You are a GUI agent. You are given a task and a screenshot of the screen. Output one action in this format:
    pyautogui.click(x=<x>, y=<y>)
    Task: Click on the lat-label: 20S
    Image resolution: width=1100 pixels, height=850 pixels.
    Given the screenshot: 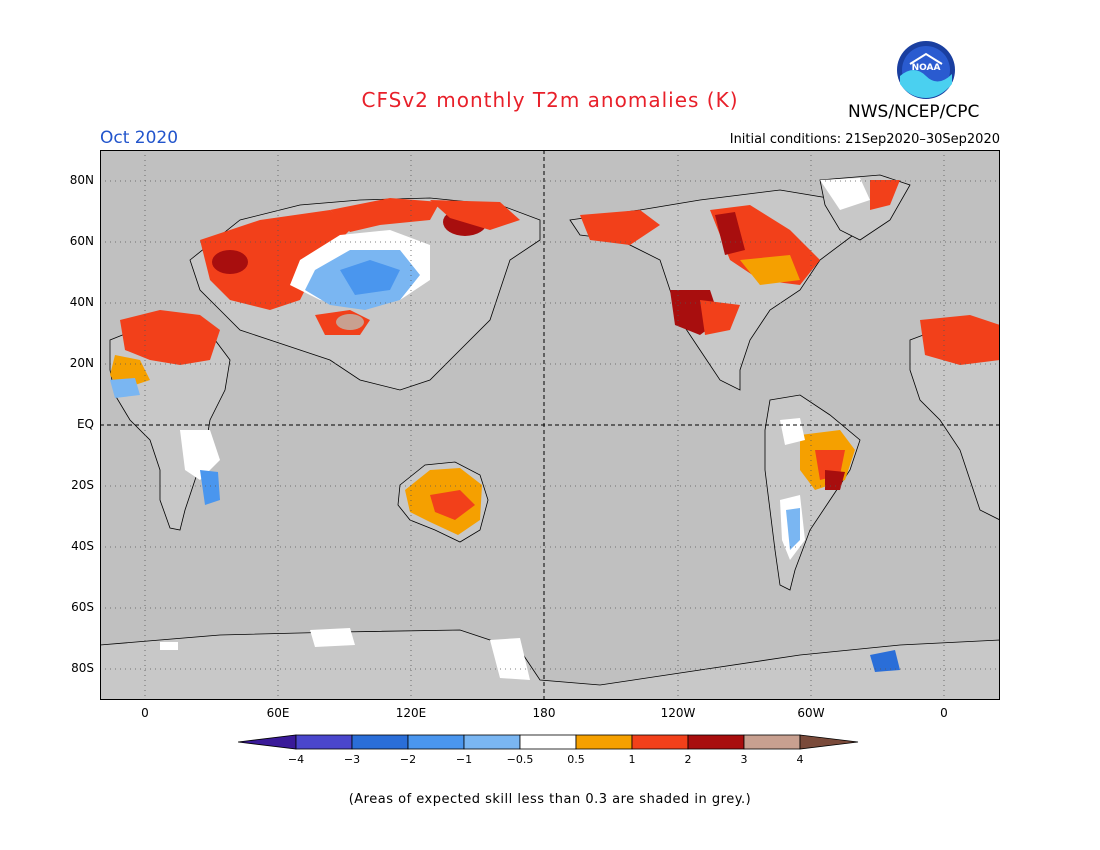 What is the action you would take?
    pyautogui.click(x=82, y=485)
    